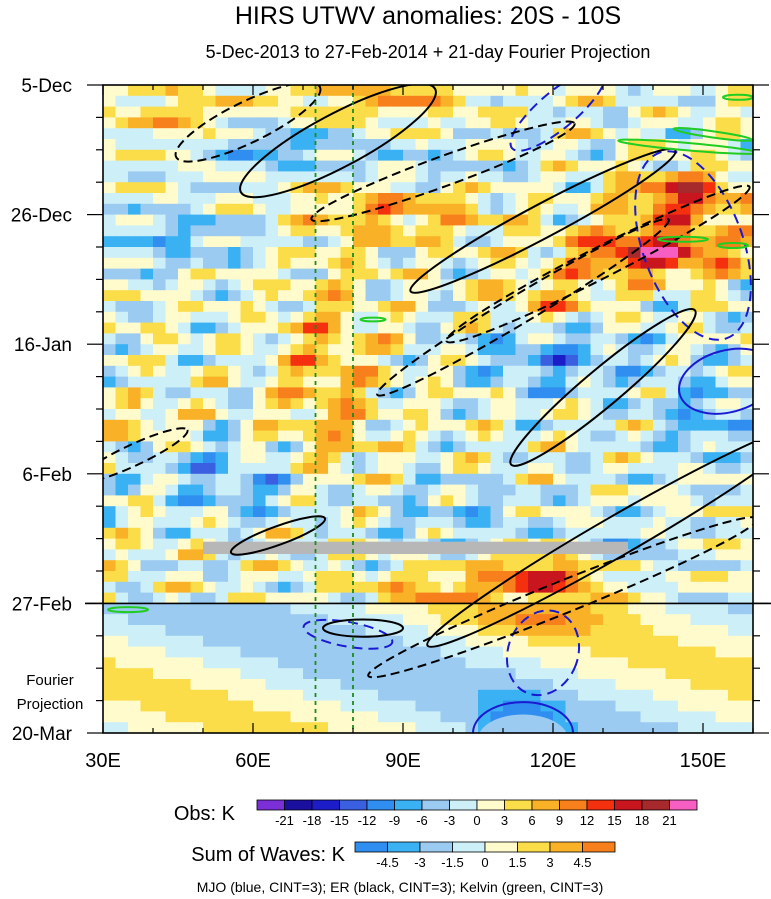 This screenshot has height=899, width=771. Describe the element at coordinates (598, 264) in the screenshot. I see `er-contour` at that location.